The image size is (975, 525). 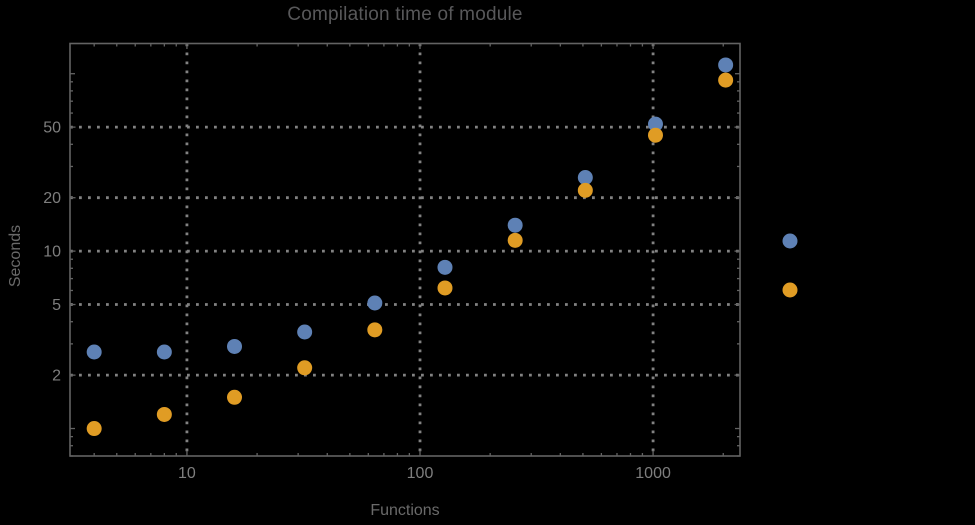 I want to click on y-axis-label: Seconds, so click(x=15, y=256).